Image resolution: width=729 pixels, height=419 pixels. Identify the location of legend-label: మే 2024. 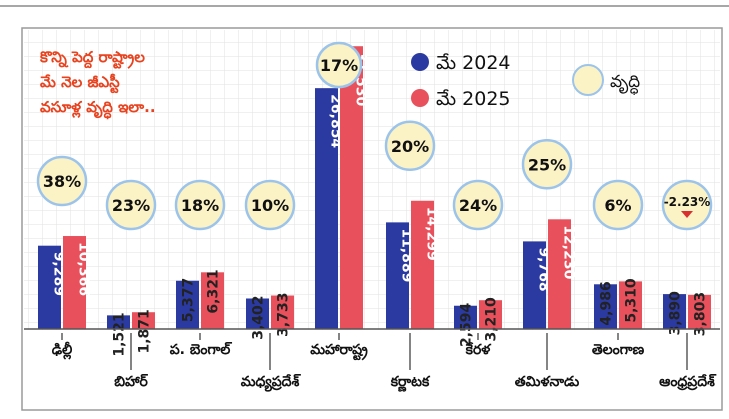
(473, 63).